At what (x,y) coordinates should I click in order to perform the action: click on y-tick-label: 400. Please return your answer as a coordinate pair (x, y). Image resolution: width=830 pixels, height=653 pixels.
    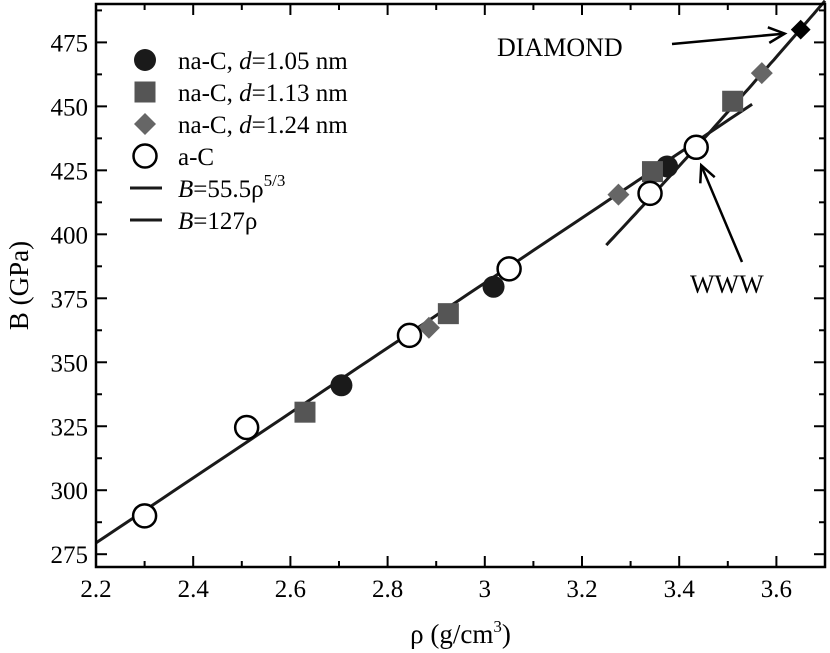
    Looking at the image, I should click on (70, 235).